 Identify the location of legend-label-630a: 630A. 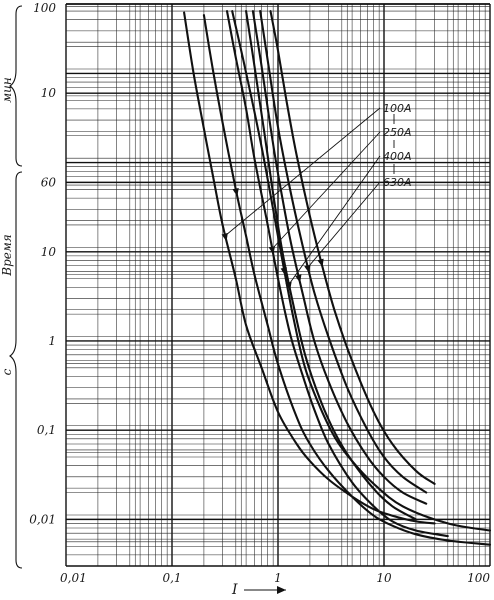
(397, 182).